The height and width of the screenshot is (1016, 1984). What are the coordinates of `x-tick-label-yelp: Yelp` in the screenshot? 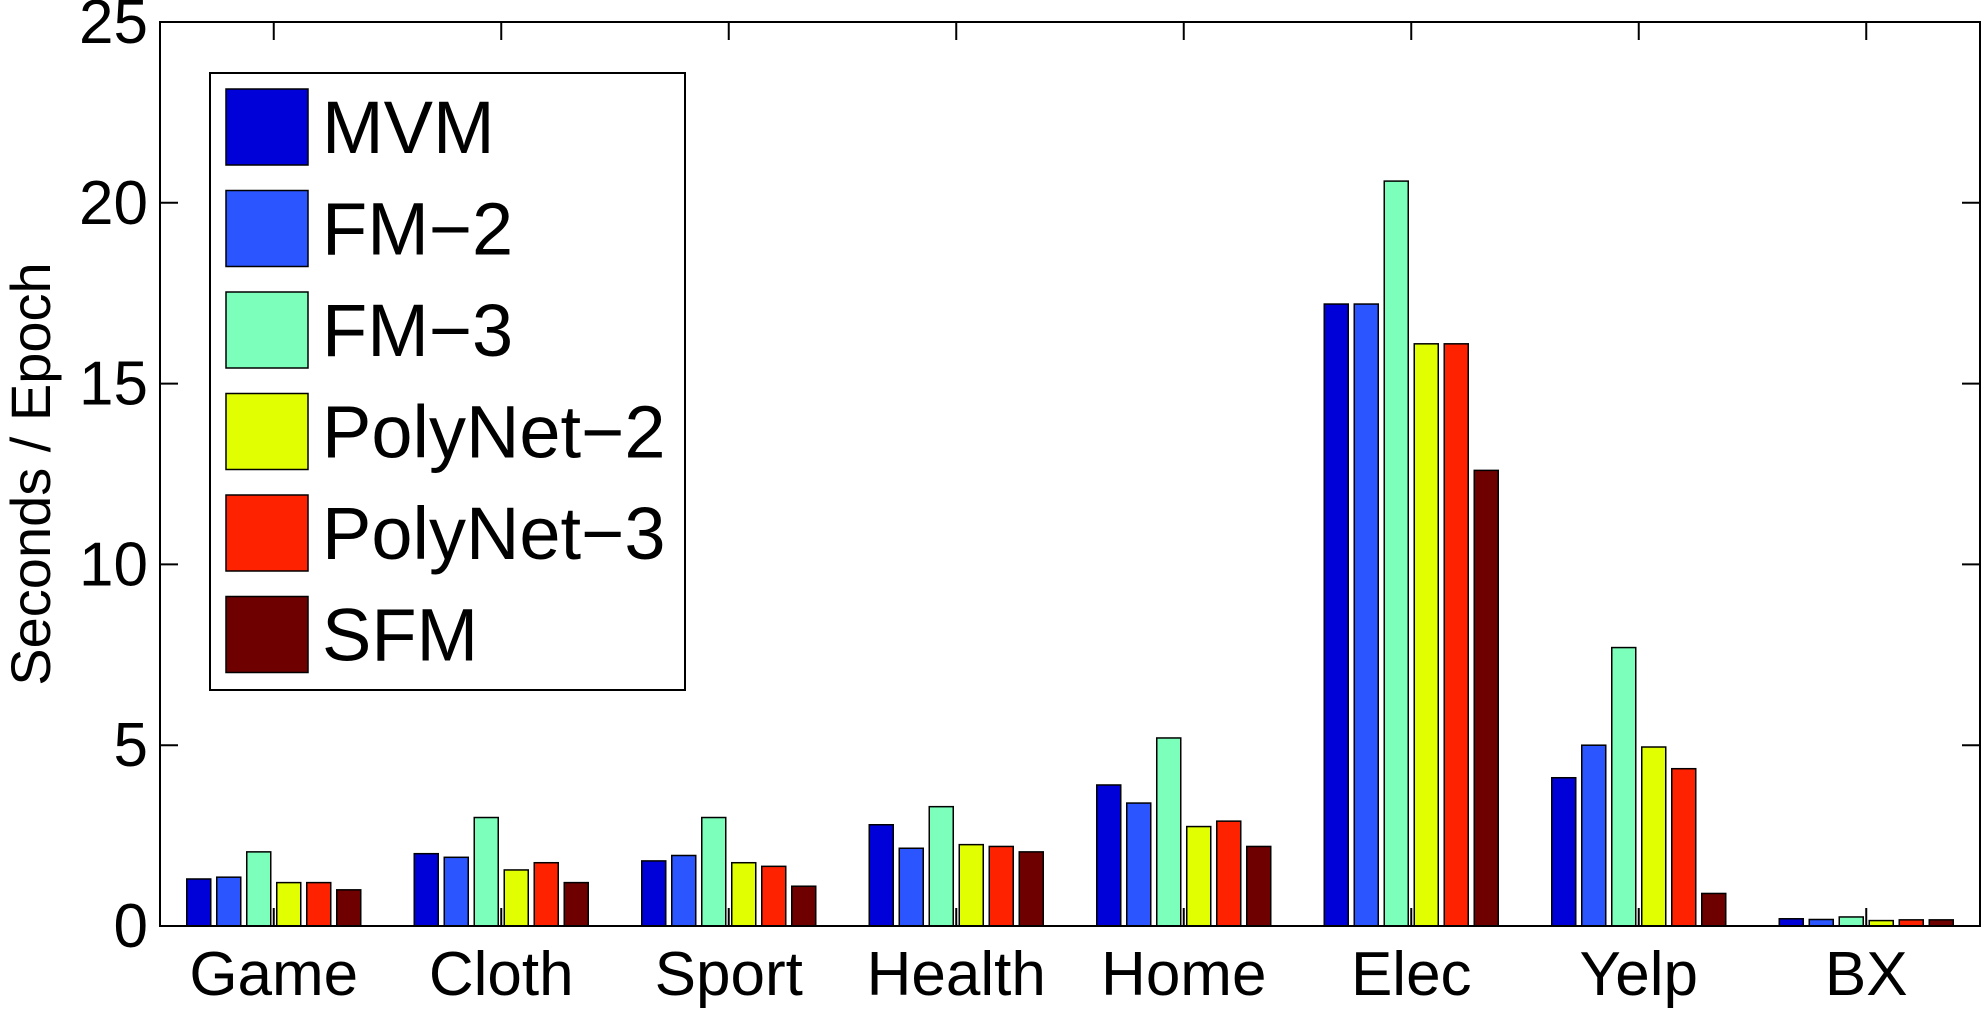 It's located at (1639, 974).